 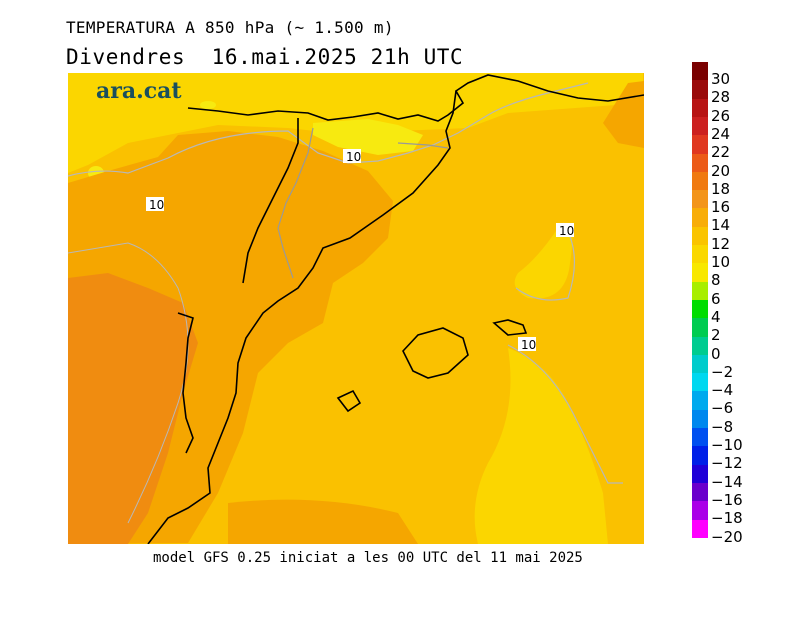 I want to click on border-portugal, so click(x=185, y=383).